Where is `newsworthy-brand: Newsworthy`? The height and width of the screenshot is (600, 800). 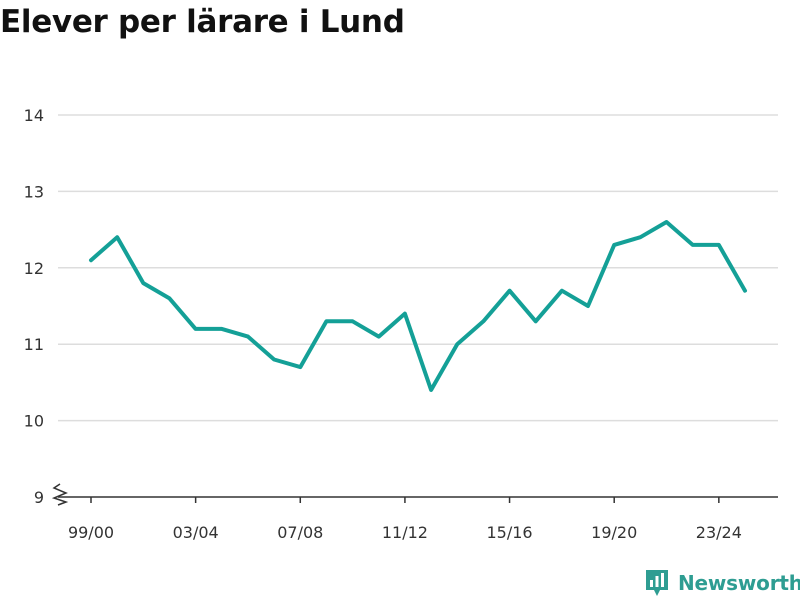
newsworthy-brand: Newsworthy is located at coordinates (722, 583).